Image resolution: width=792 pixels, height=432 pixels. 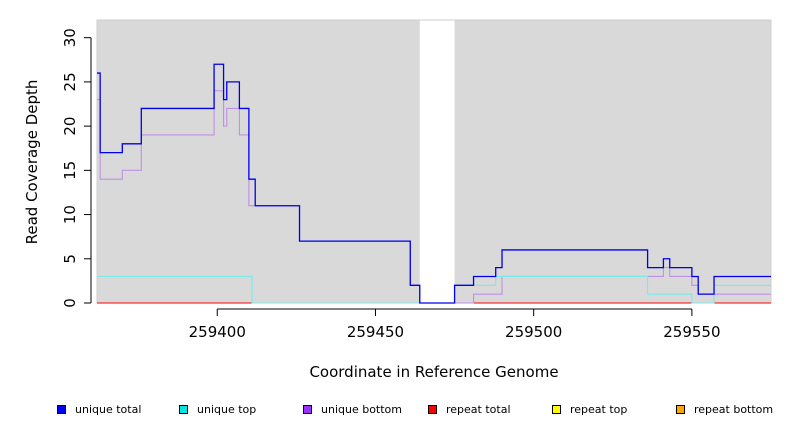 What do you see at coordinates (70, 303) in the screenshot?
I see `y-tick-label: 0` at bounding box center [70, 303].